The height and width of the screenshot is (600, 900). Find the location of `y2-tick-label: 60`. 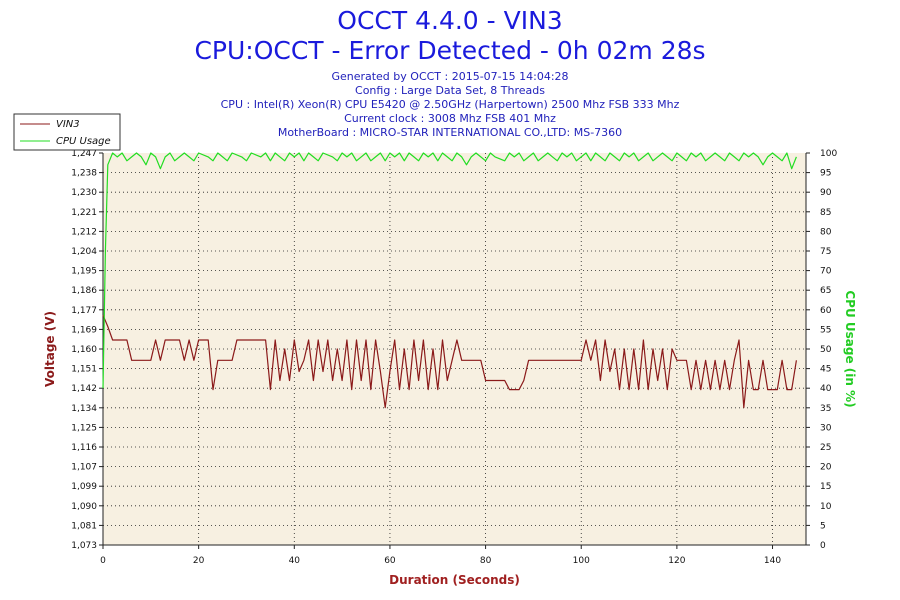

y2-tick-label: 60 is located at coordinates (826, 311).